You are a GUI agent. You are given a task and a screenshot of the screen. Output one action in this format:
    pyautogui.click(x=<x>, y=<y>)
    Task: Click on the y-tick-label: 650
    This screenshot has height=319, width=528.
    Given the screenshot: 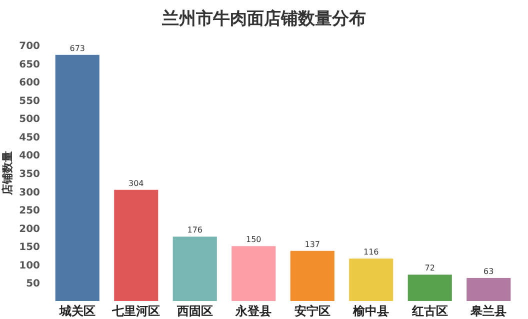 What is the action you would take?
    pyautogui.click(x=29, y=64)
    